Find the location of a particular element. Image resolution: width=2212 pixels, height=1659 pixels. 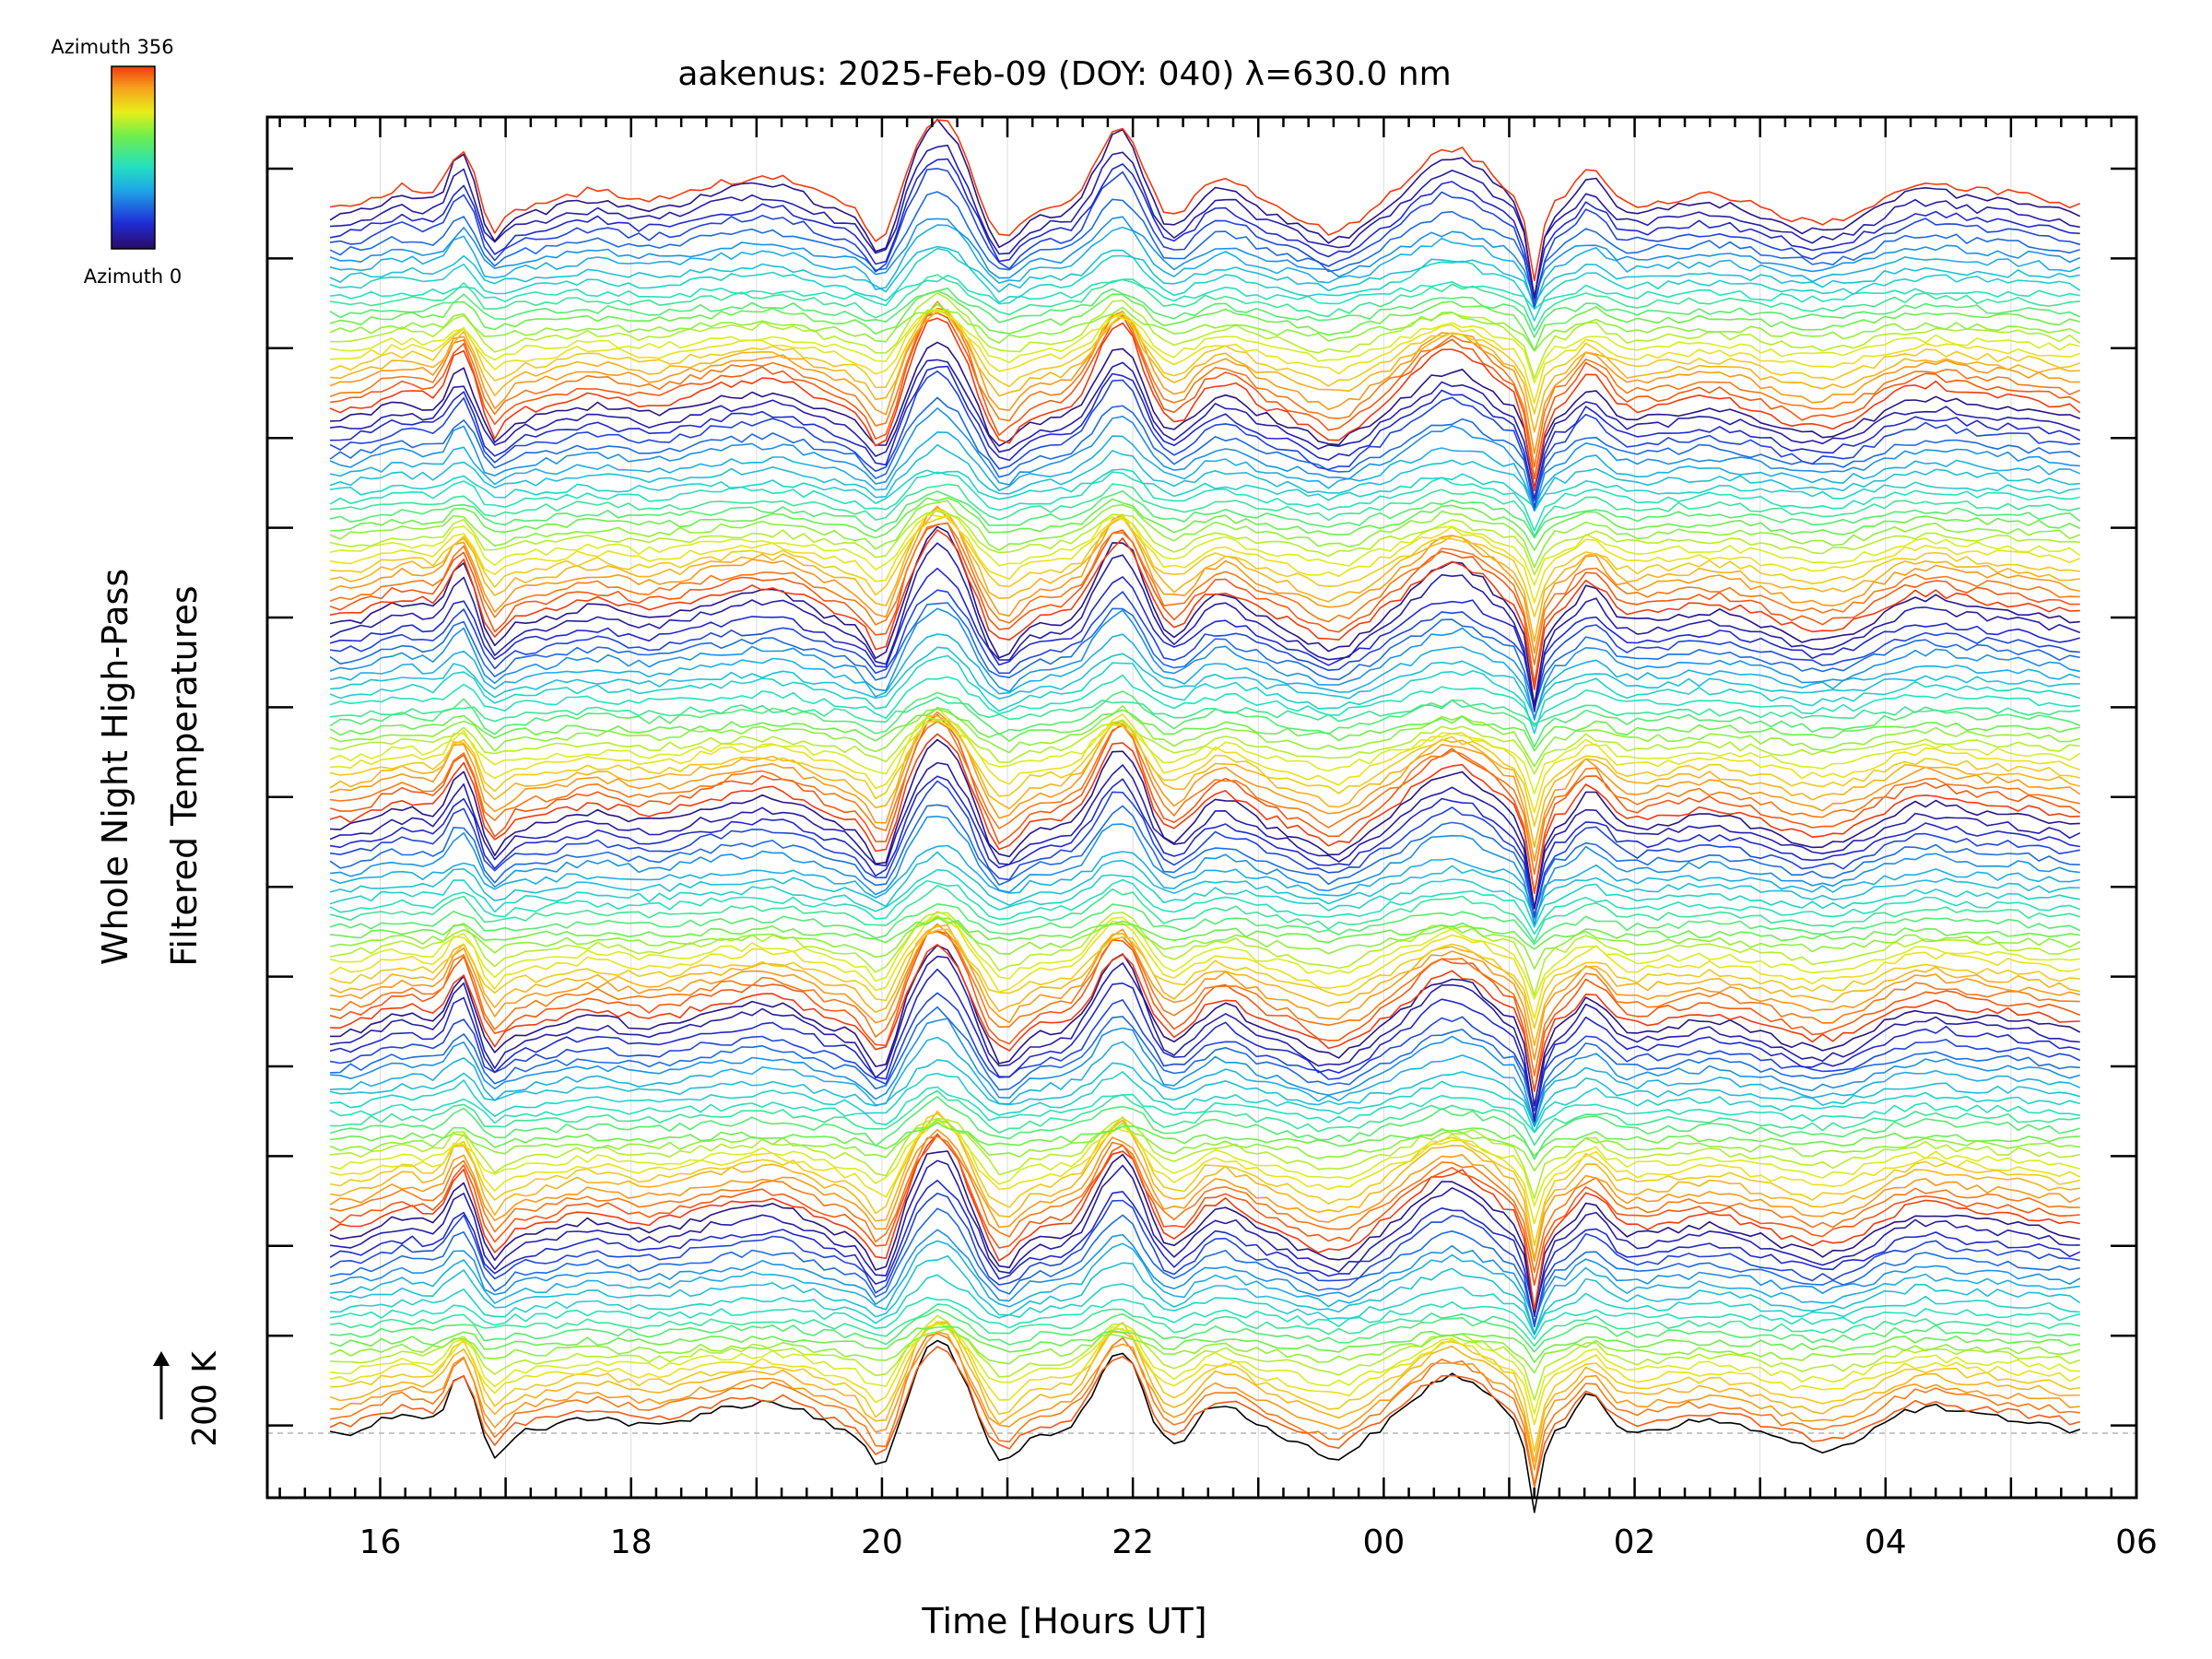

scale-bar-label: 200 K is located at coordinates (205, 1398).